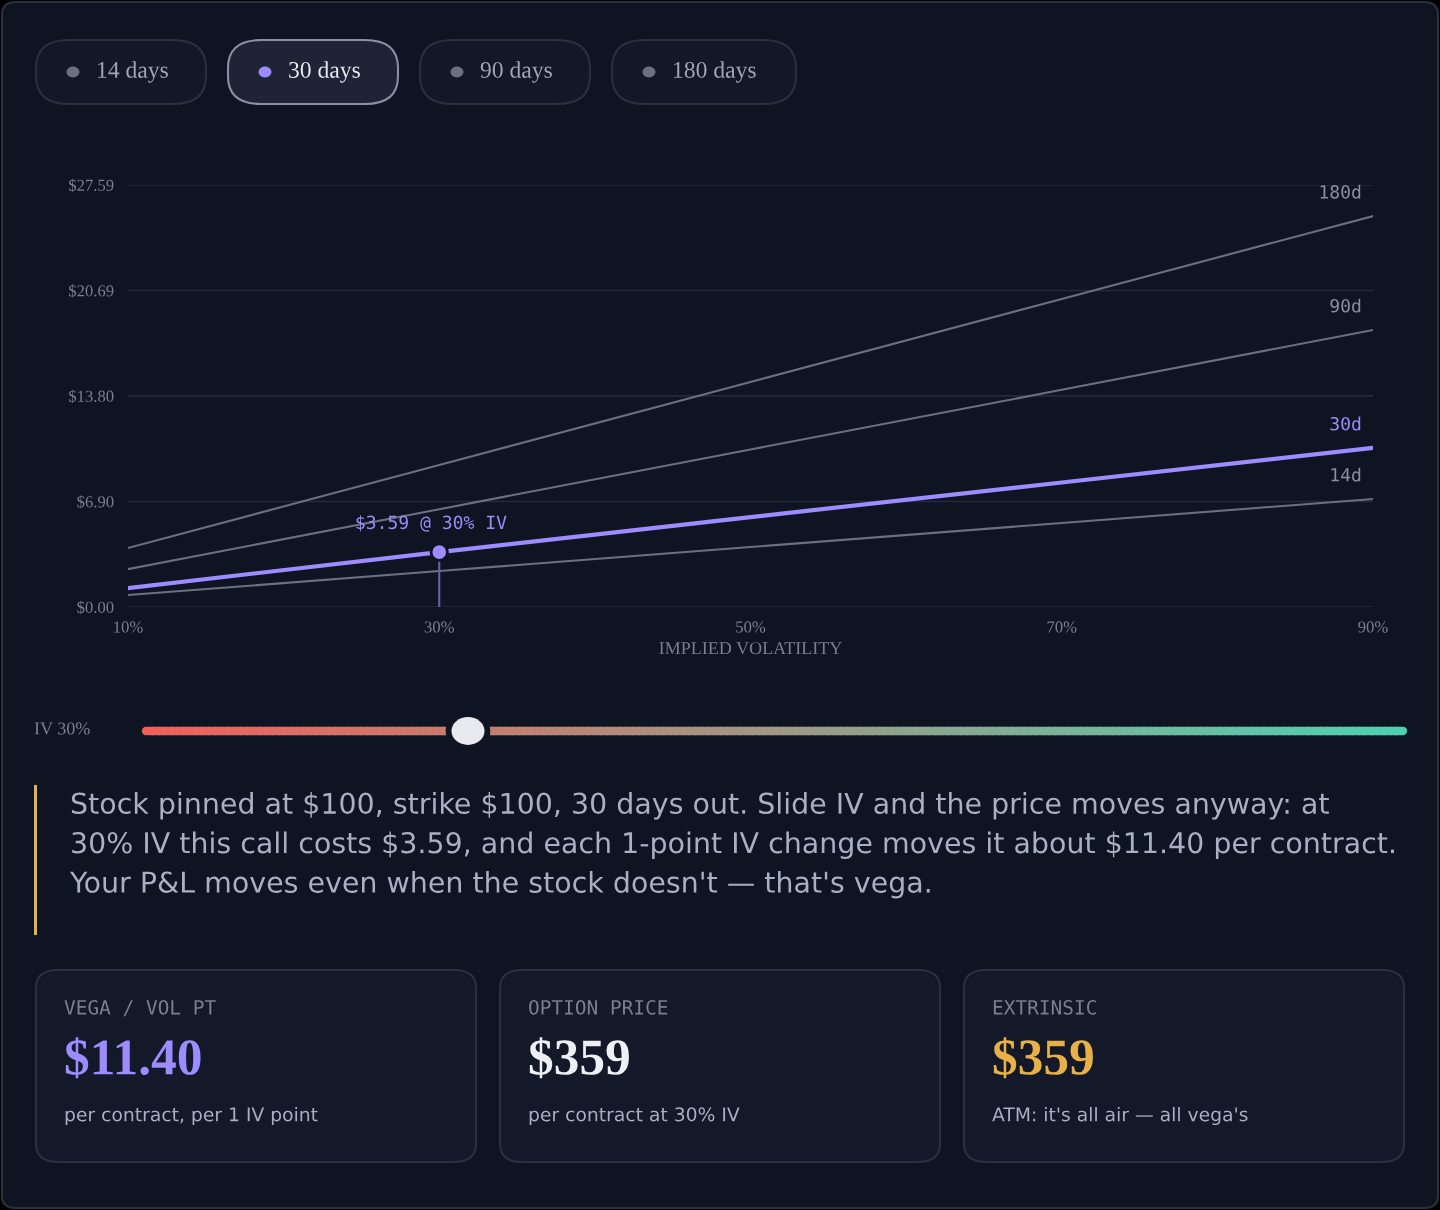 This screenshot has width=1440, height=1210. What do you see at coordinates (439, 627) in the screenshot?
I see `x-tick-label: 30%` at bounding box center [439, 627].